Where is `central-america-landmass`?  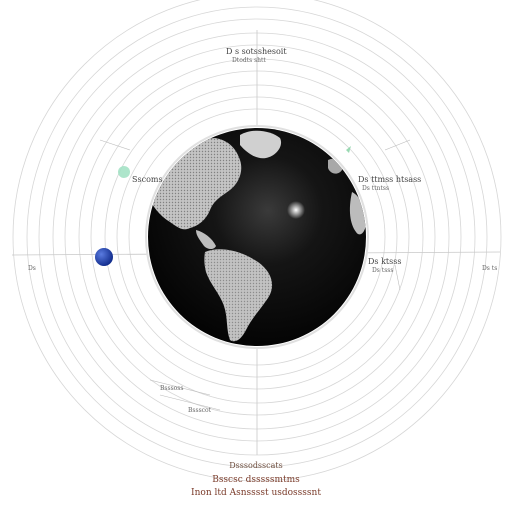
central-america-landmass is located at coordinates (206, 239).